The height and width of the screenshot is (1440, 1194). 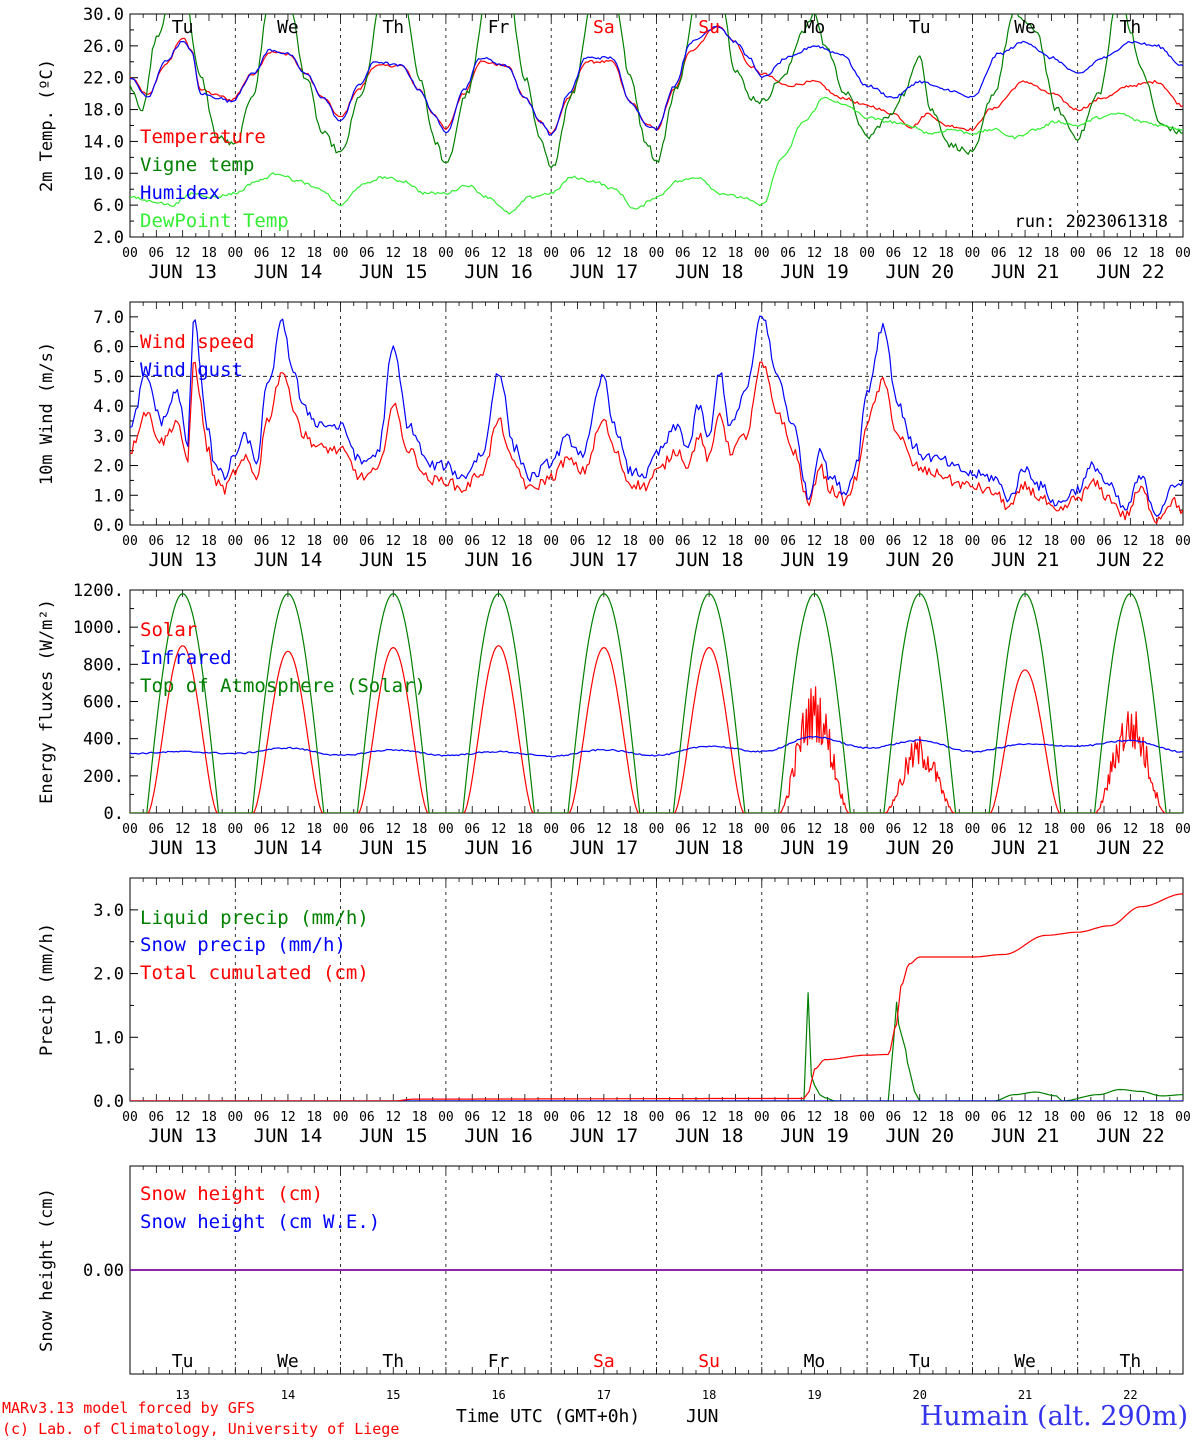 I want to click on y-tick-label: 6.0, so click(x=108, y=206).